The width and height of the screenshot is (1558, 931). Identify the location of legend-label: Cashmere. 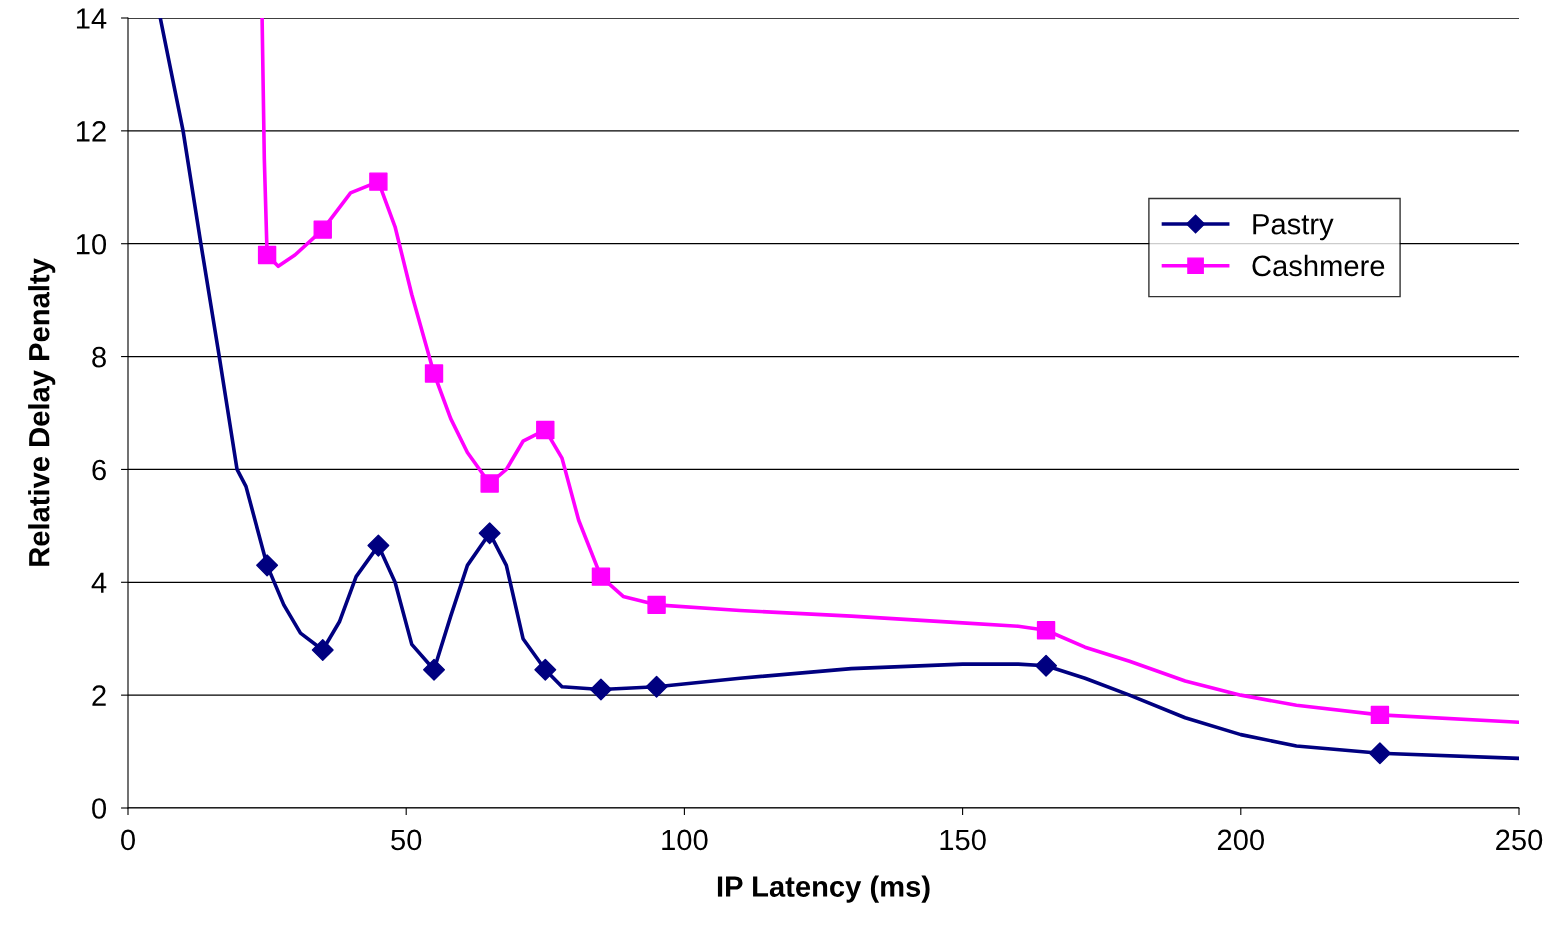
(1318, 265).